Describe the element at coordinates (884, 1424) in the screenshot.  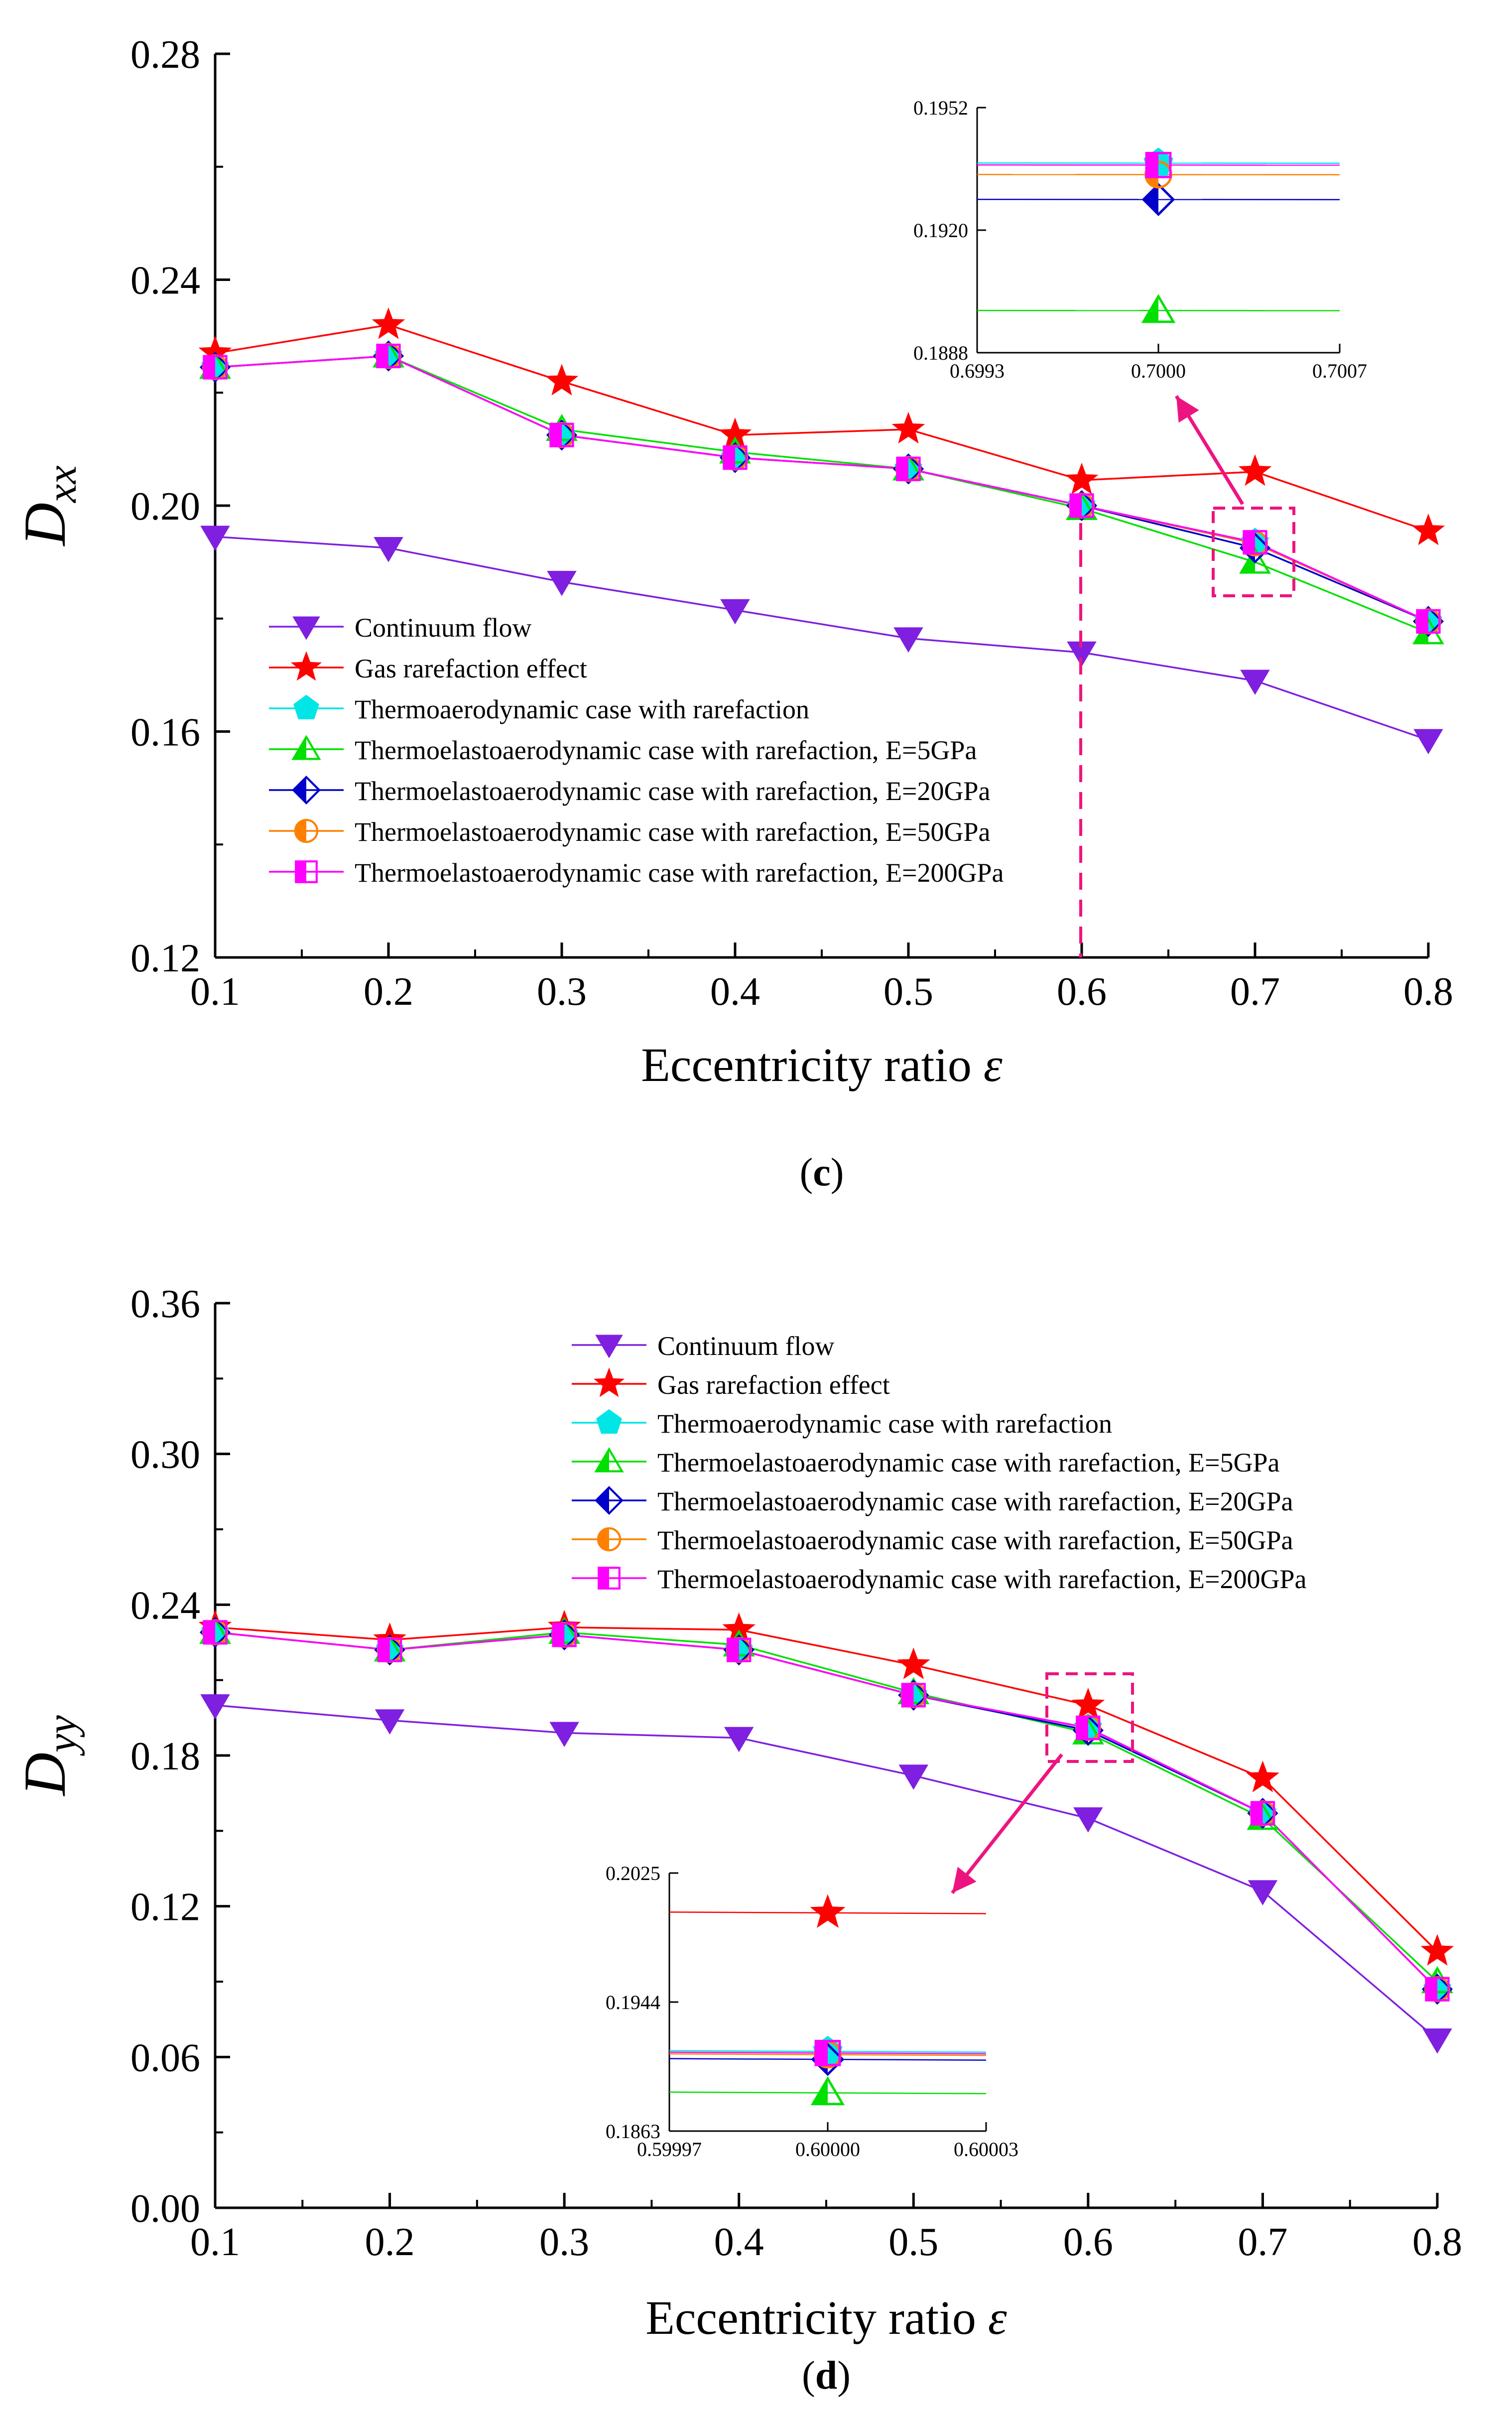
I see `legend-label: Thermoaerodynamic case with rarefaction` at that location.